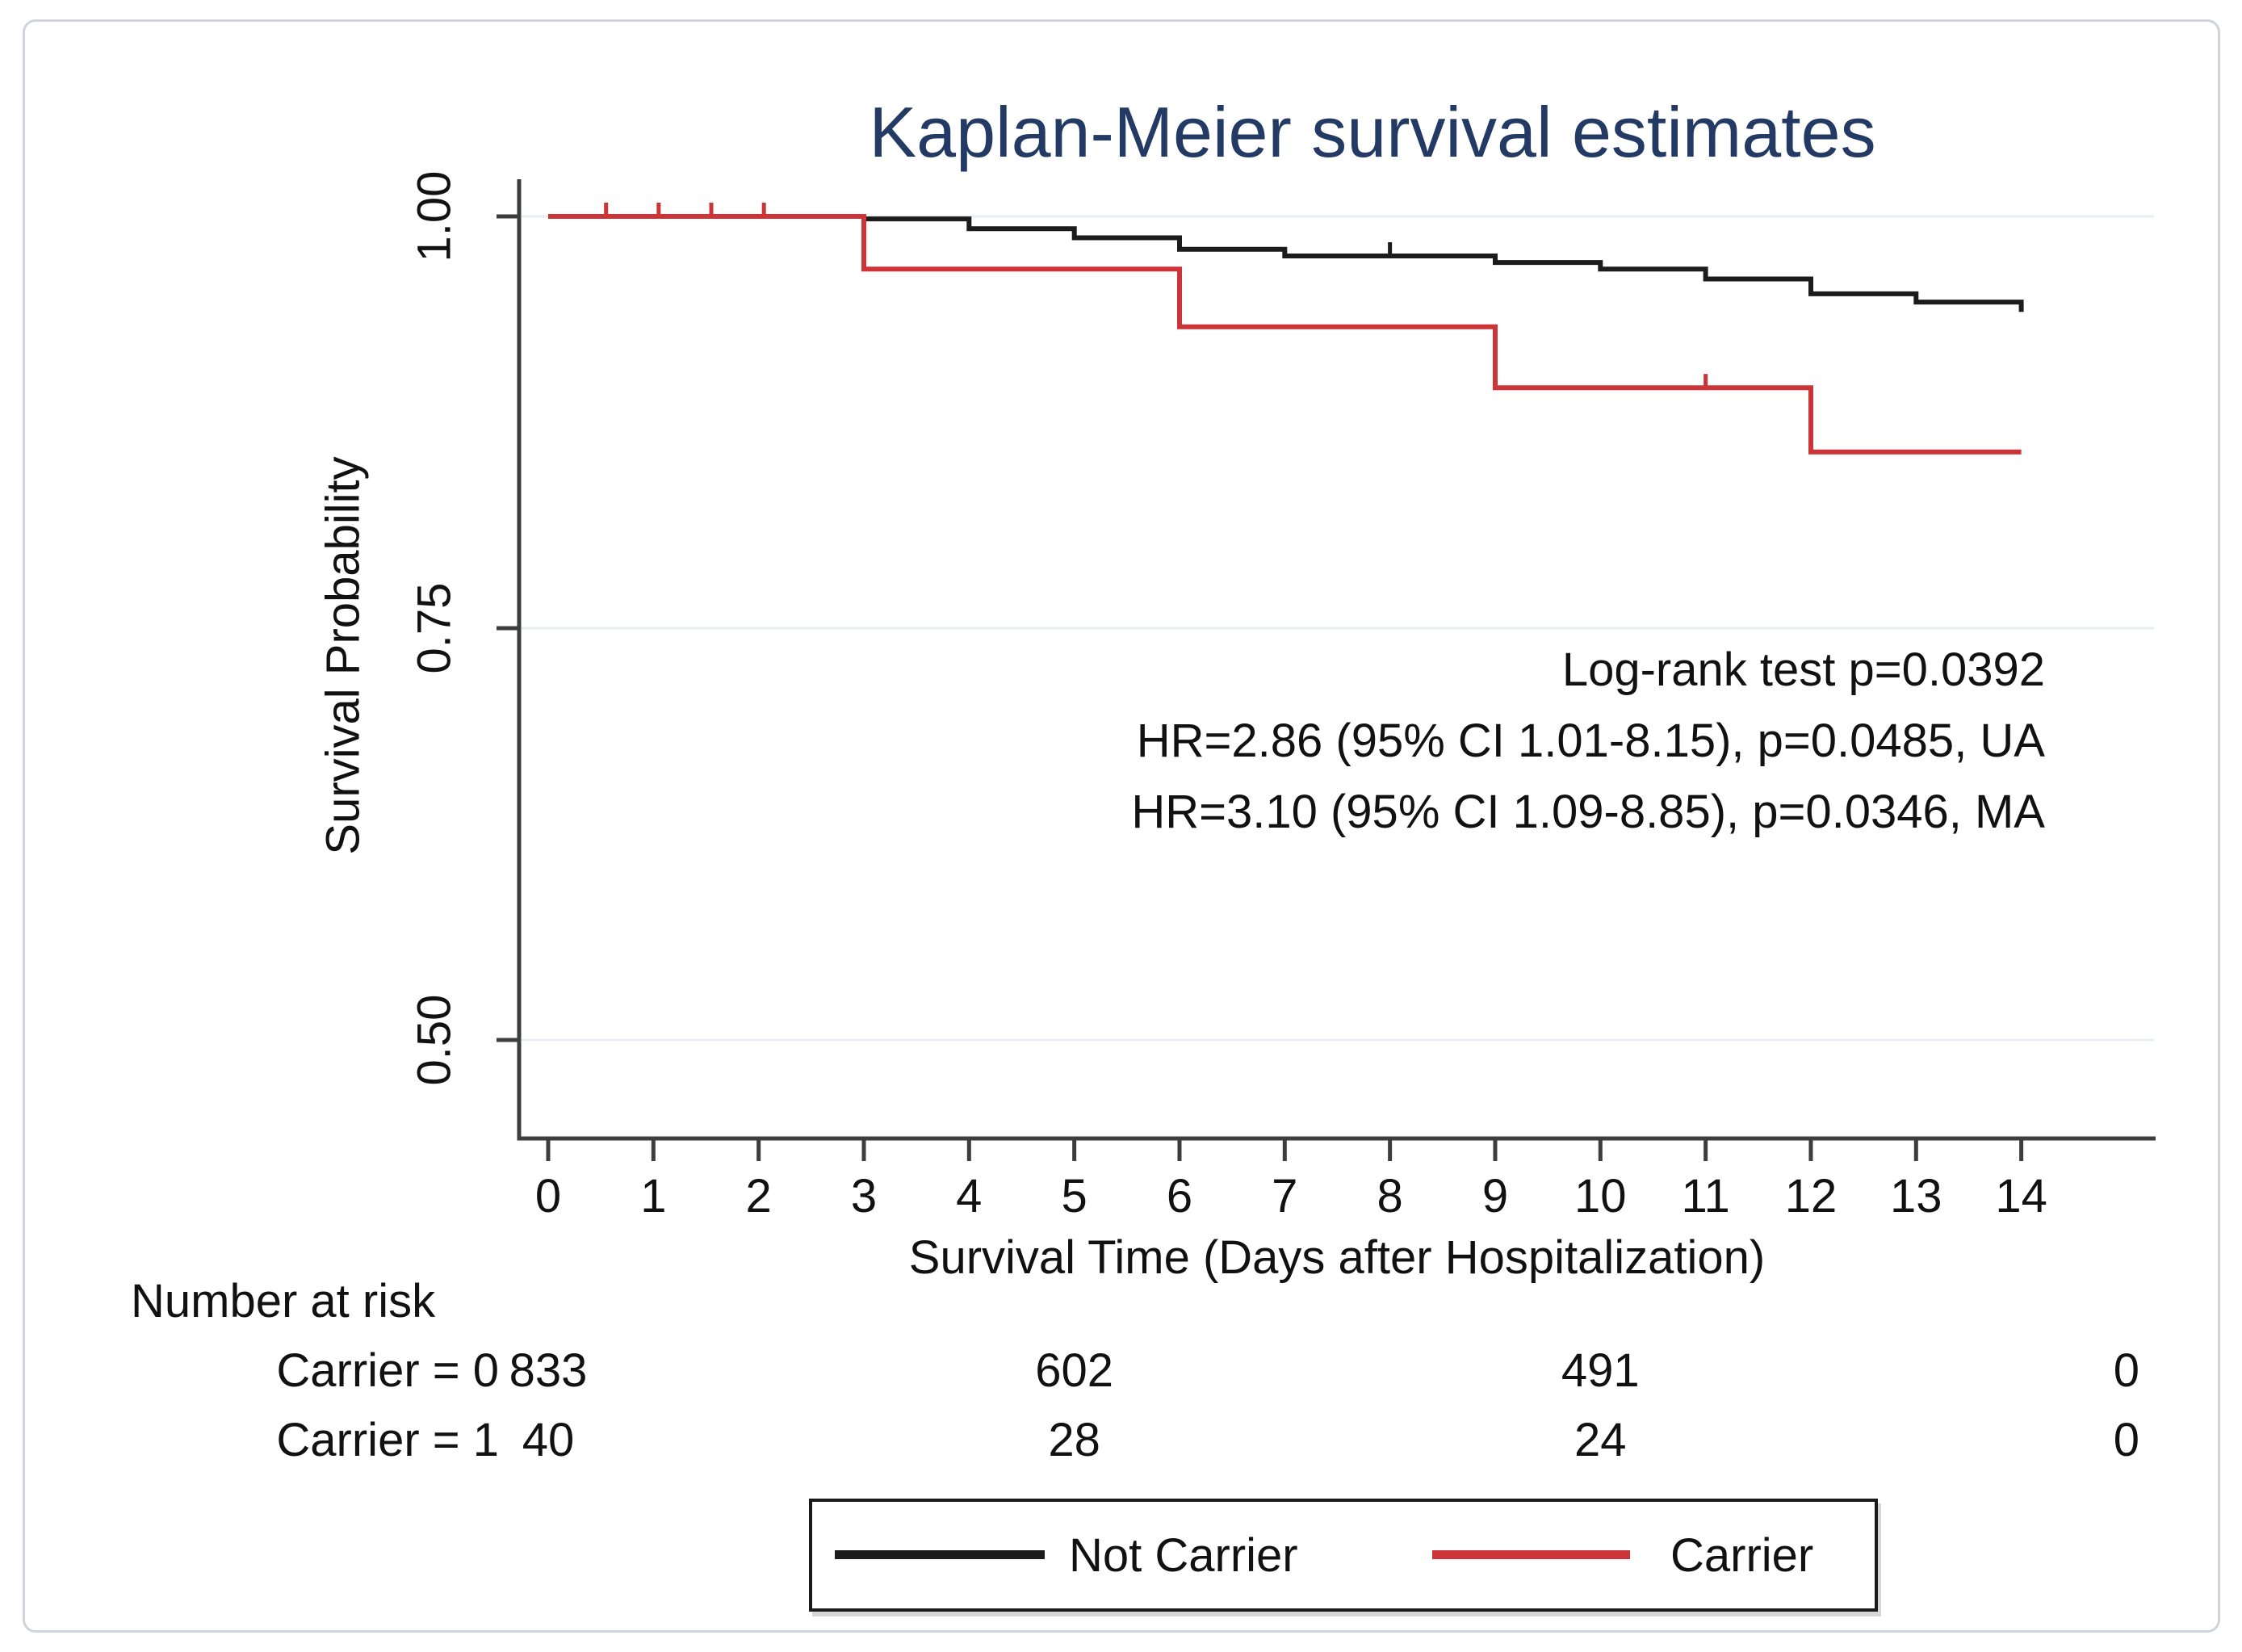 Image resolution: width=2242 pixels, height=1652 pixels. Describe the element at coordinates (864, 1196) in the screenshot. I see `x-tick-label: 3` at that location.